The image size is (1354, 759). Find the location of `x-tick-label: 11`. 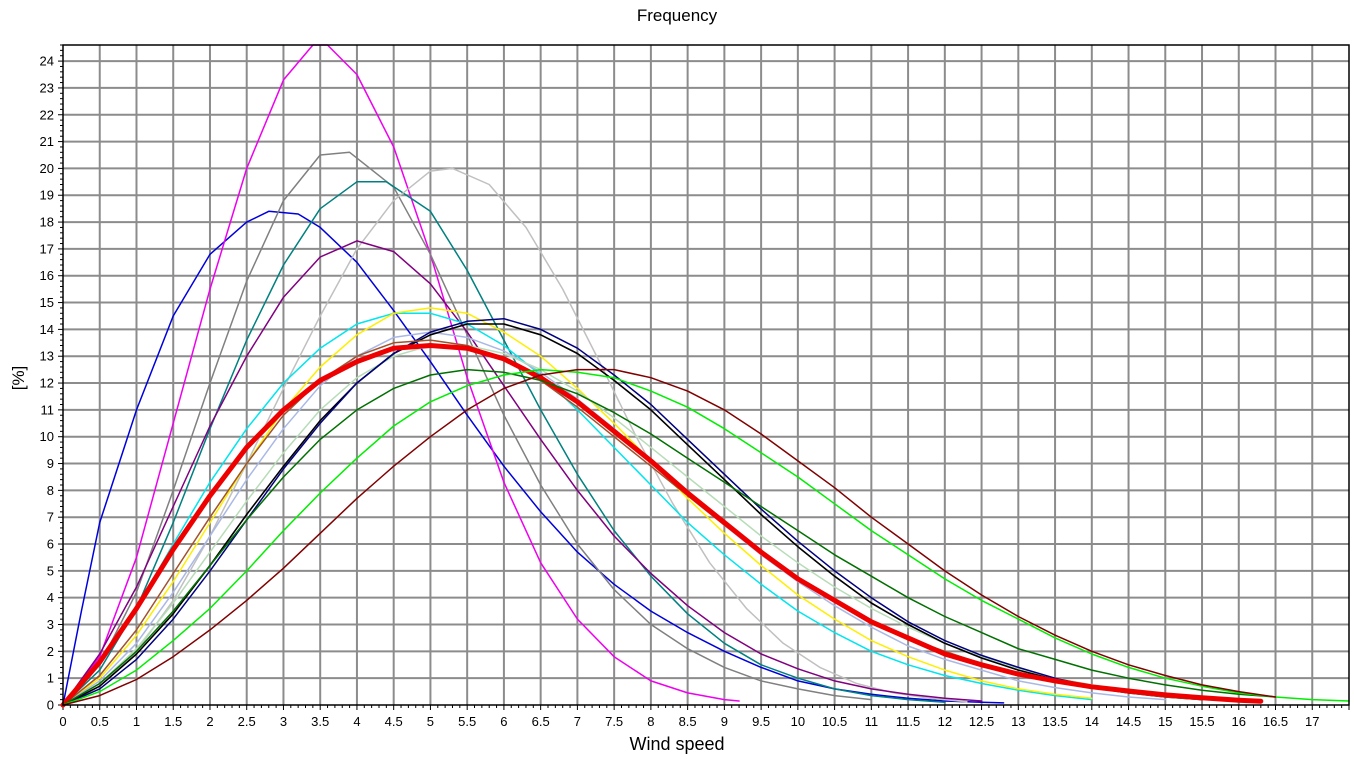

x-tick-label: 11 is located at coordinates (872, 721).